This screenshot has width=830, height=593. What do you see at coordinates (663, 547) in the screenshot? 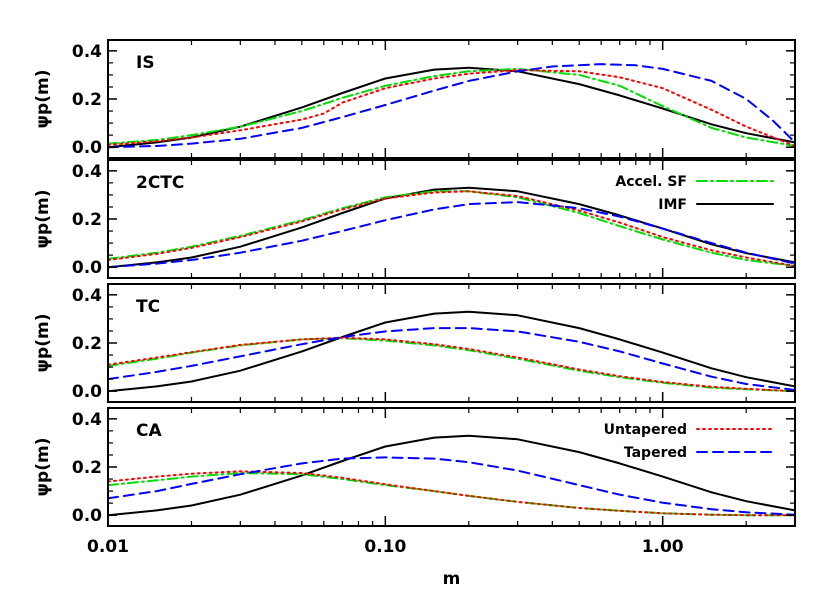
I see `x-tick-label: 1.00` at bounding box center [663, 547].